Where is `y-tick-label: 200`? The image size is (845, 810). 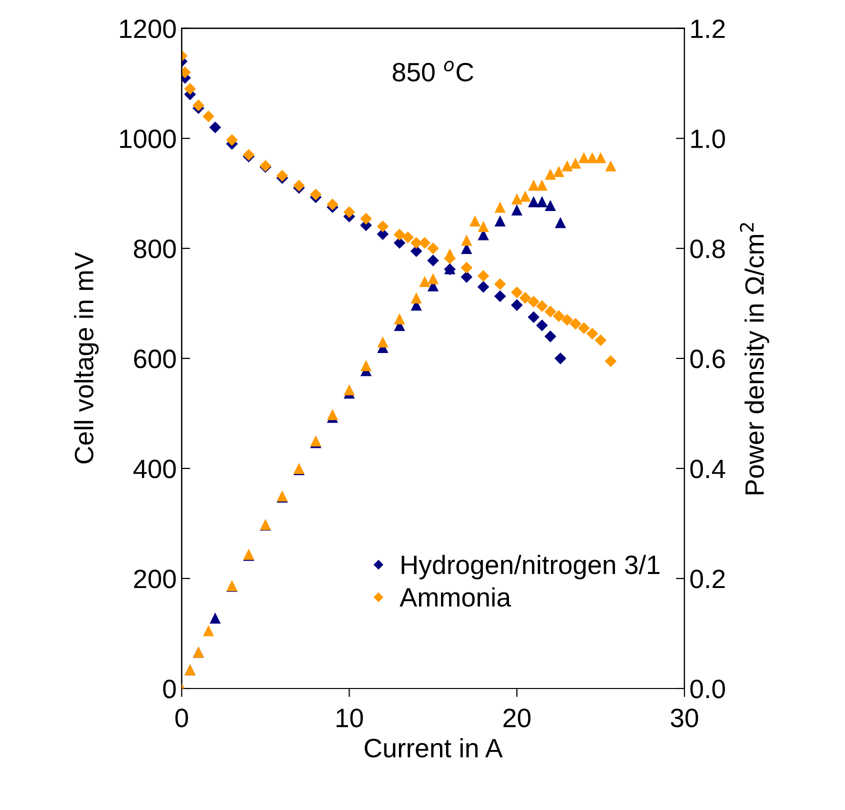
y-tick-label: 200 is located at coordinates (155, 579).